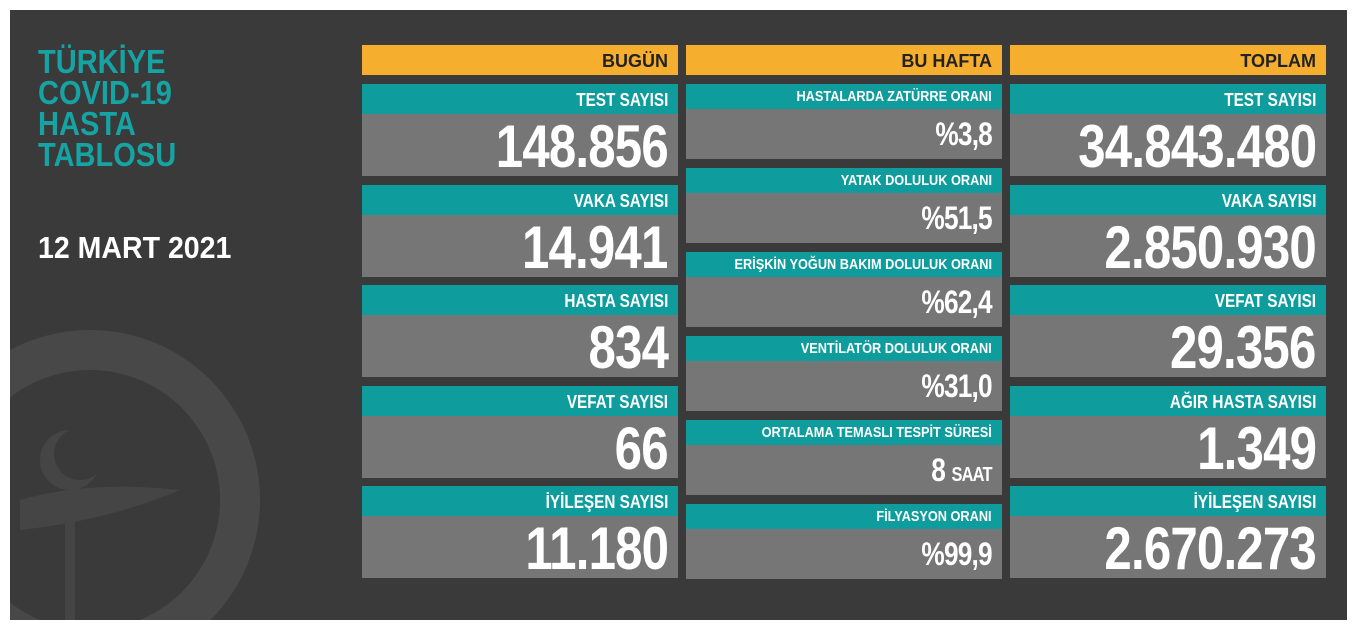 The width and height of the screenshot is (1357, 628). I want to click on stat-value-text: %3,8, so click(963, 134).